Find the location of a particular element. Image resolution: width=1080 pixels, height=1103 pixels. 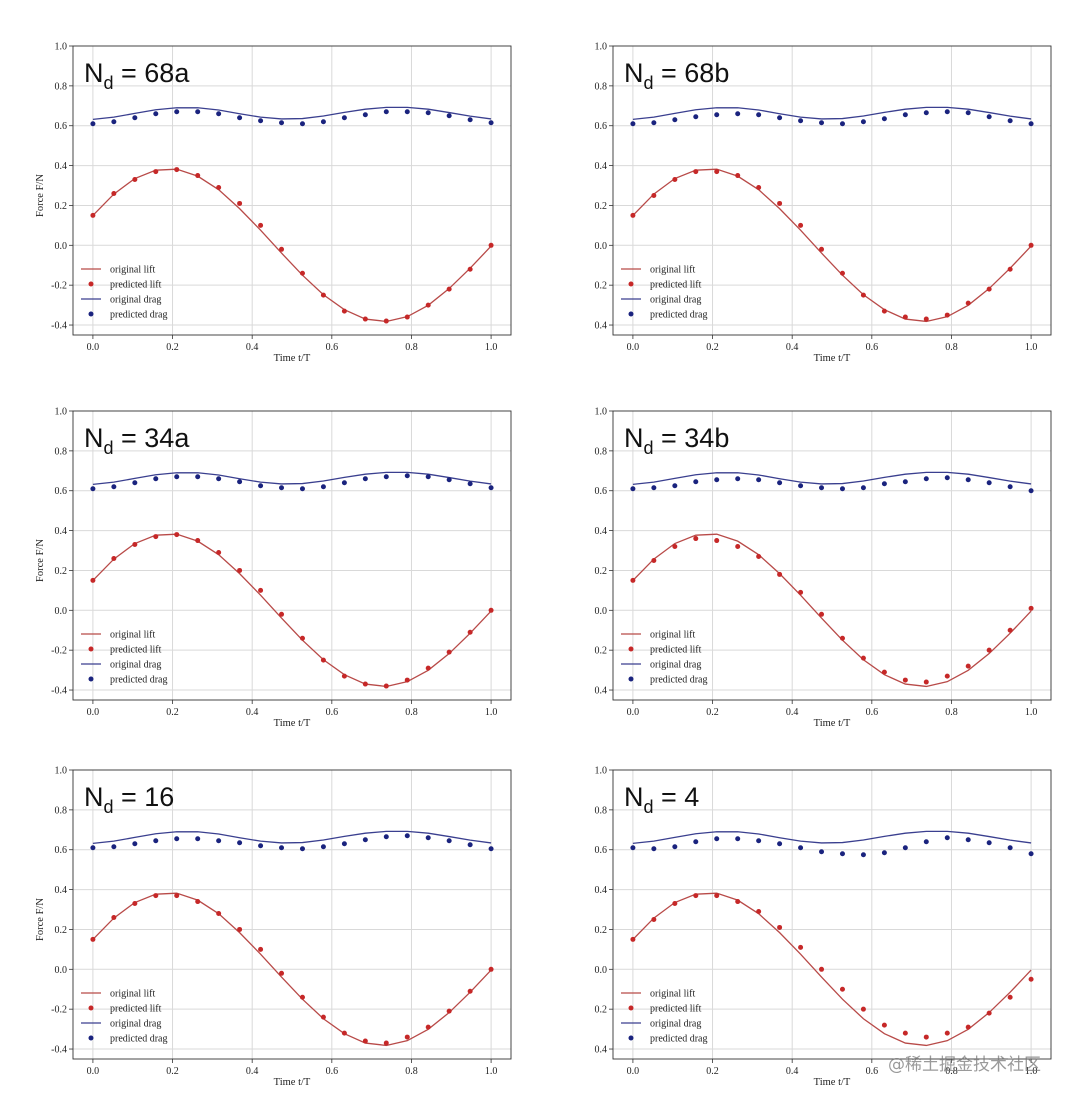

legend-label: predicted drag is located at coordinates (678, 315).